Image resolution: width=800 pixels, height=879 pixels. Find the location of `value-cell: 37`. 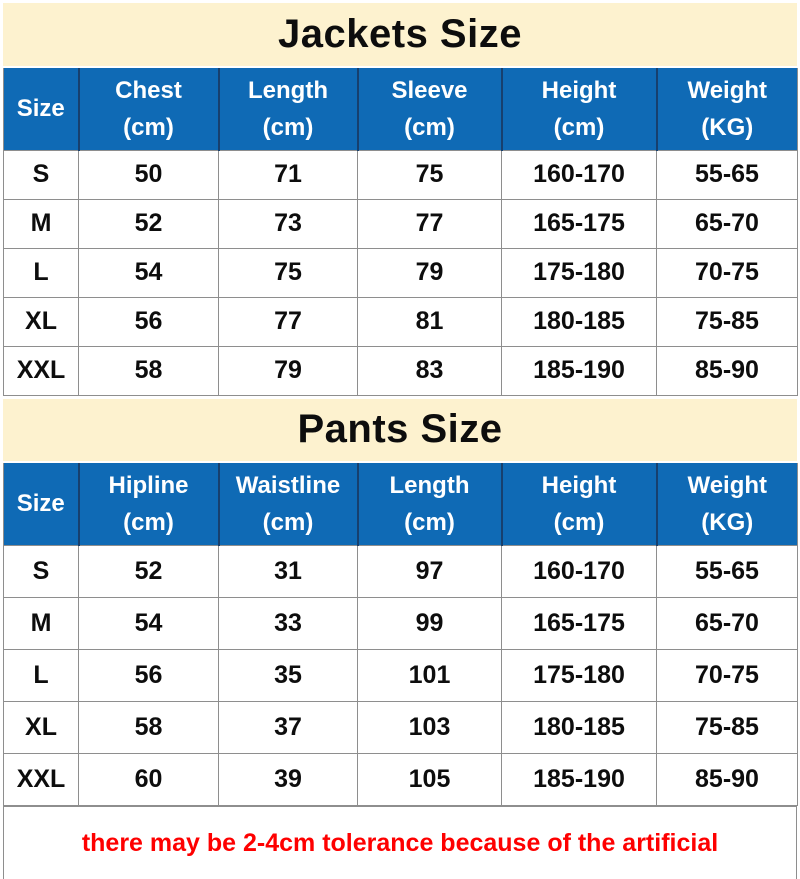

value-cell: 37 is located at coordinates (288, 727).